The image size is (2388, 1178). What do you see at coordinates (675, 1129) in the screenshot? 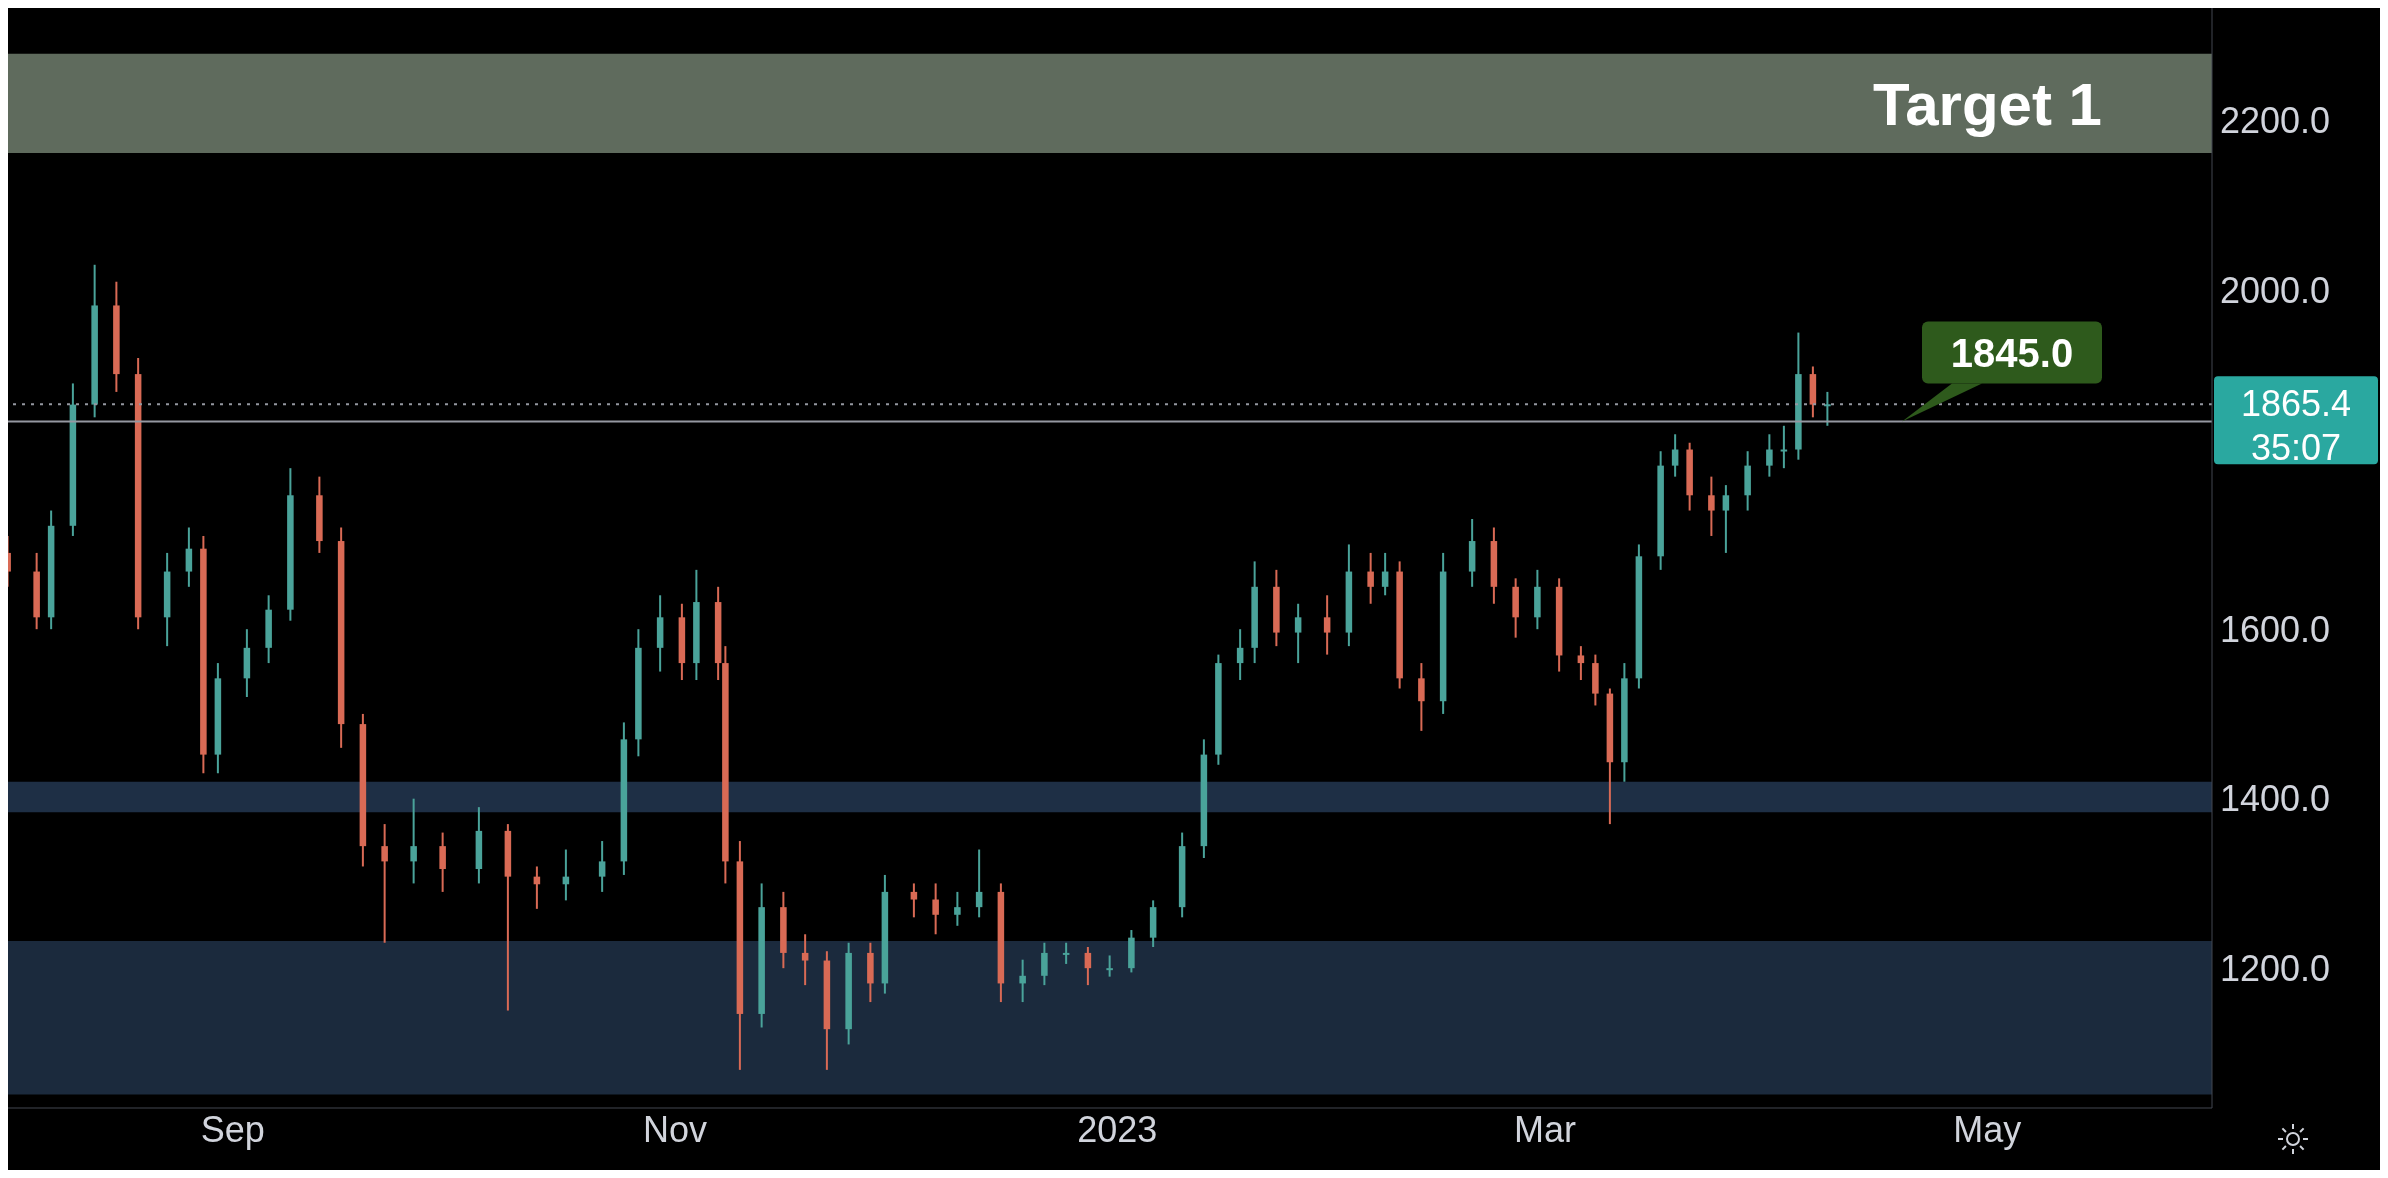
I see `x-tick-label: Nov` at bounding box center [675, 1129].